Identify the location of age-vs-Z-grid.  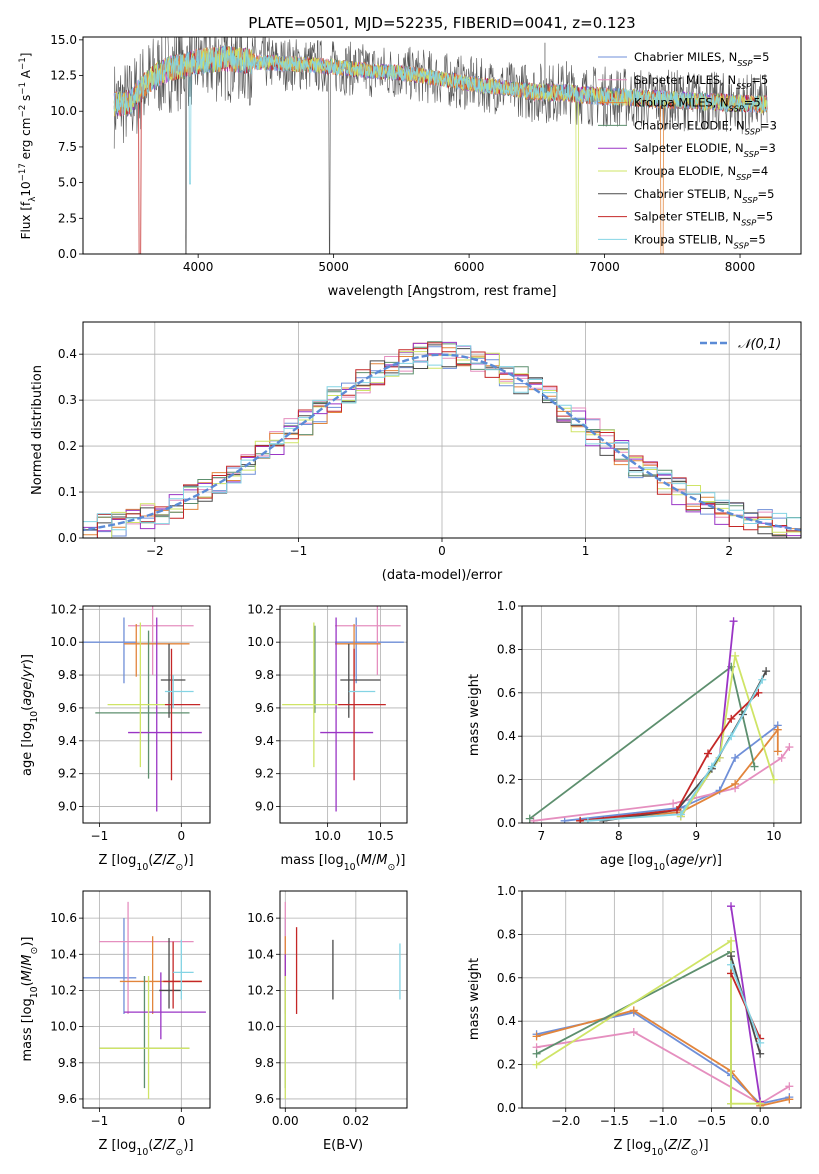
(146, 714).